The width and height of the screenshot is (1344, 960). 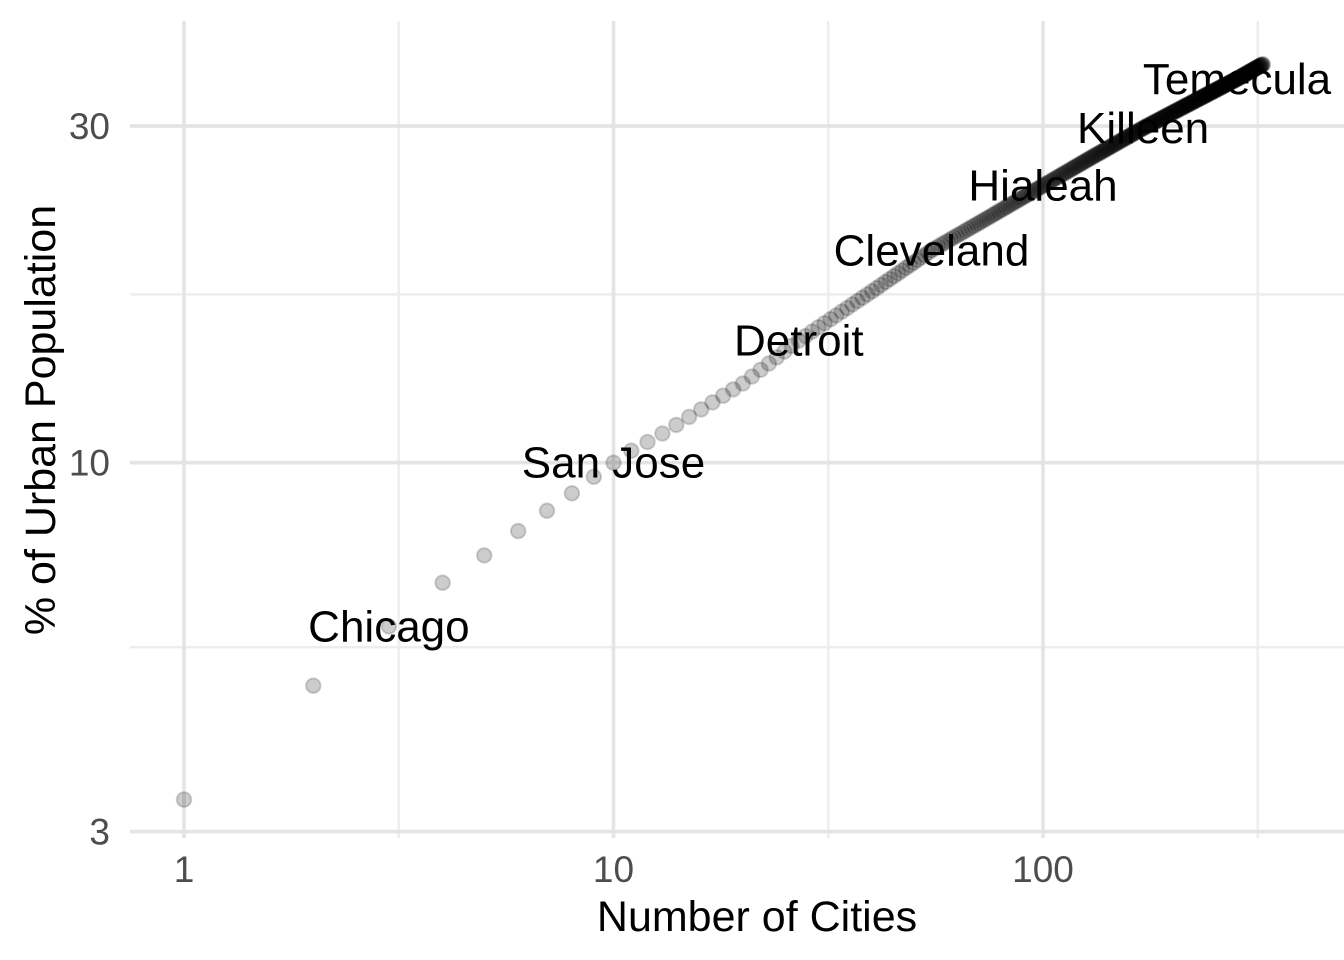 I want to click on city-label-hialeah: Hialeah, so click(x=1042, y=186).